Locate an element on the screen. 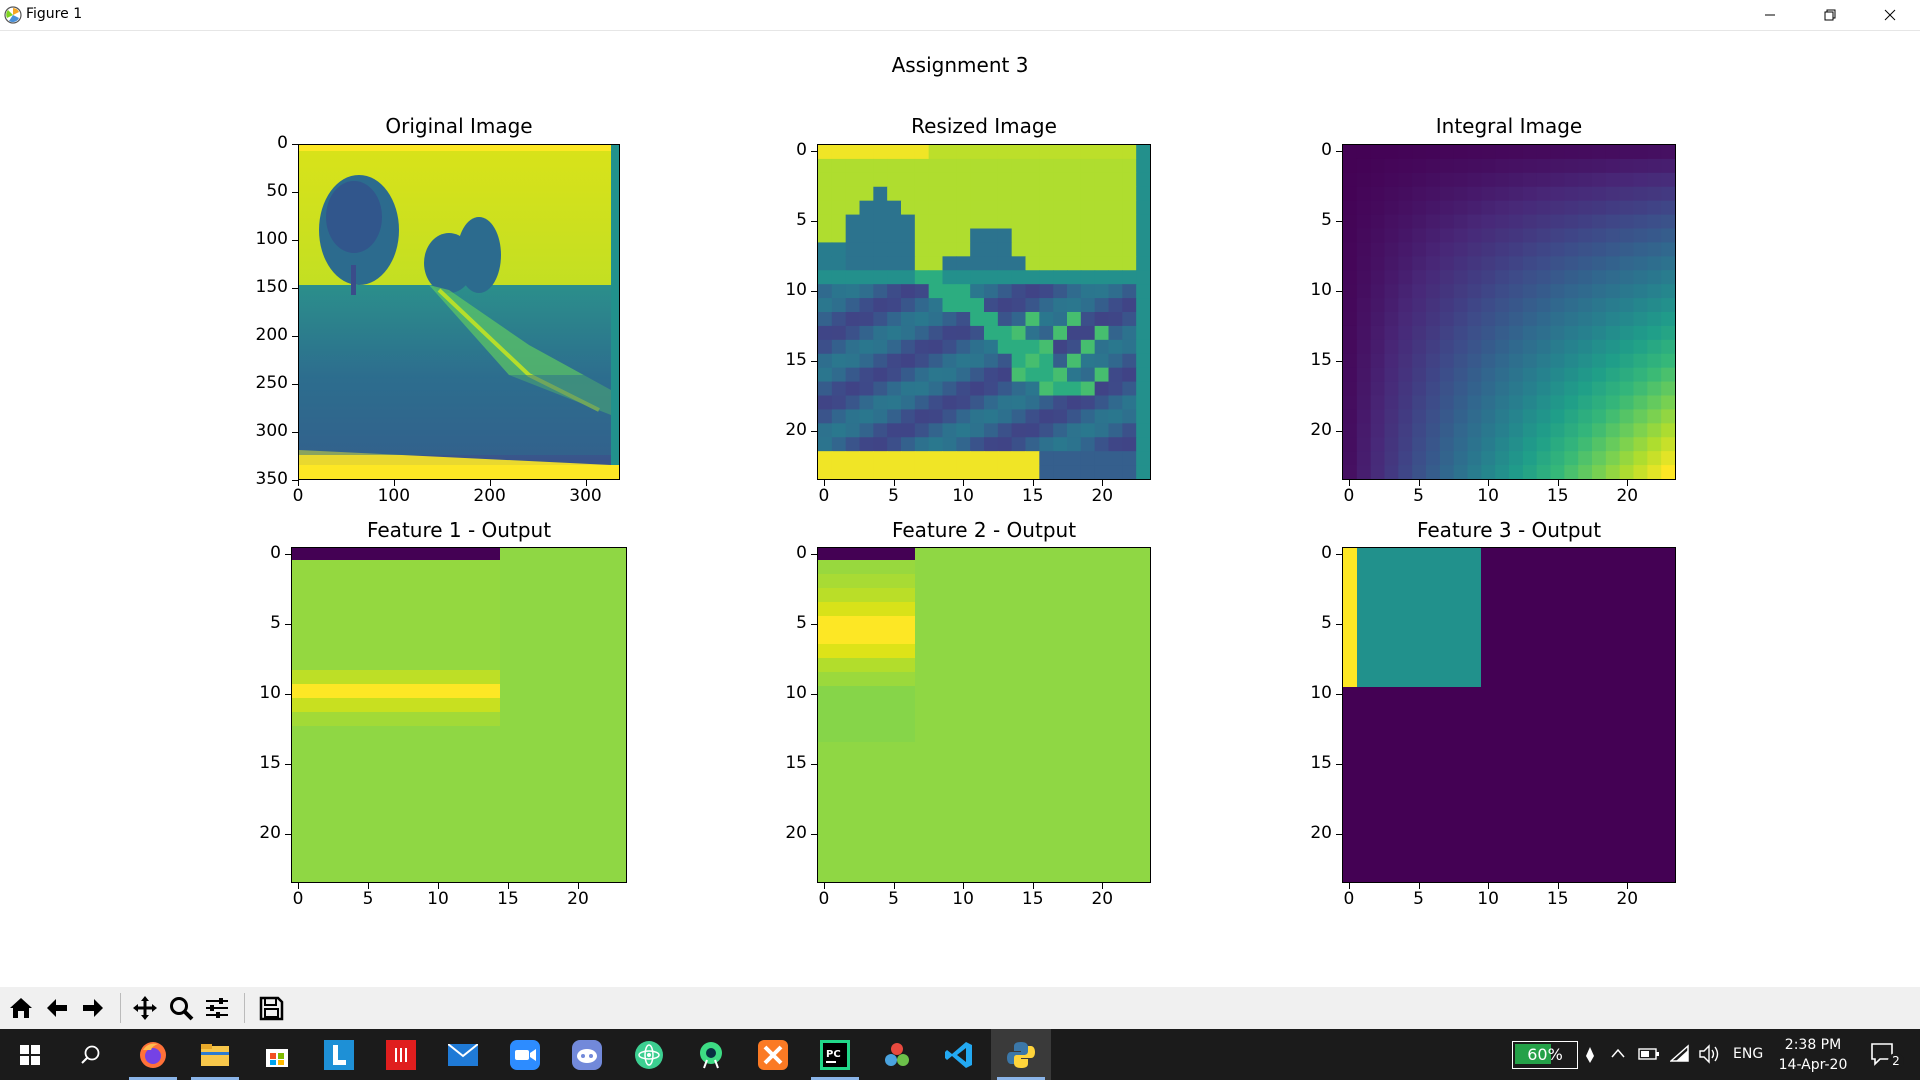 Image resolution: width=1920 pixels, height=1080 pixels. back-button is located at coordinates (57, 1008).